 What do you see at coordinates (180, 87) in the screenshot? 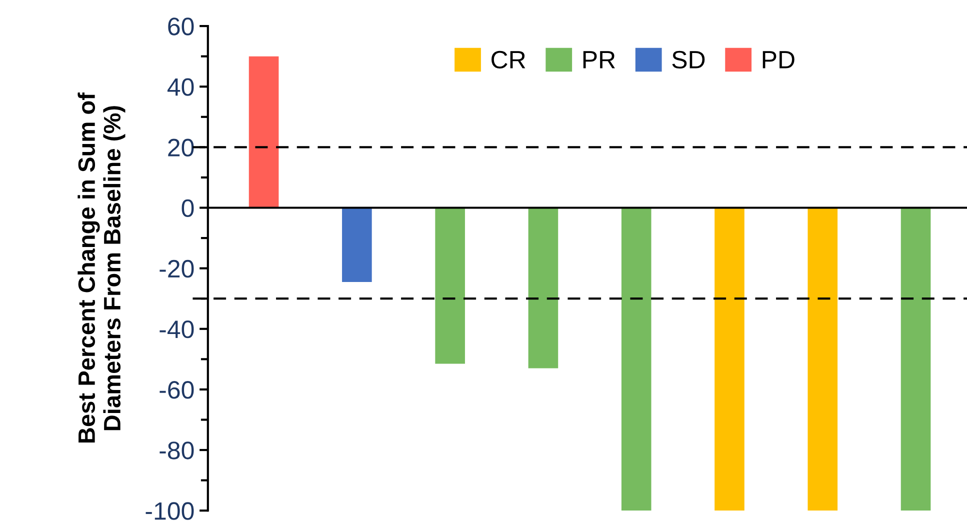
I see `y-tick-label: 40` at bounding box center [180, 87].